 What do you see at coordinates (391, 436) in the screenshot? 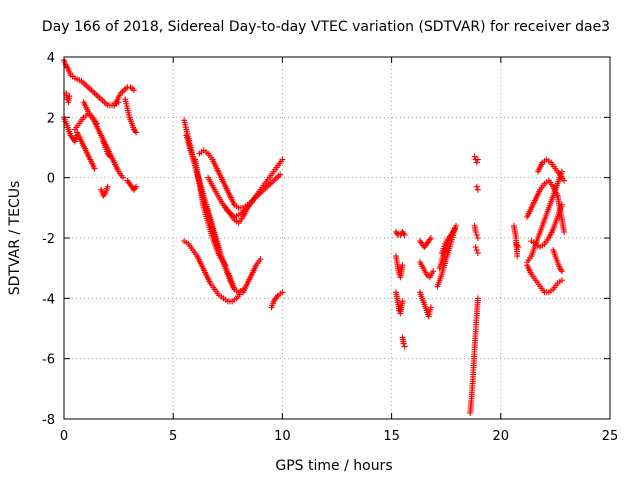
I see `x-tick-label: 15` at bounding box center [391, 436].